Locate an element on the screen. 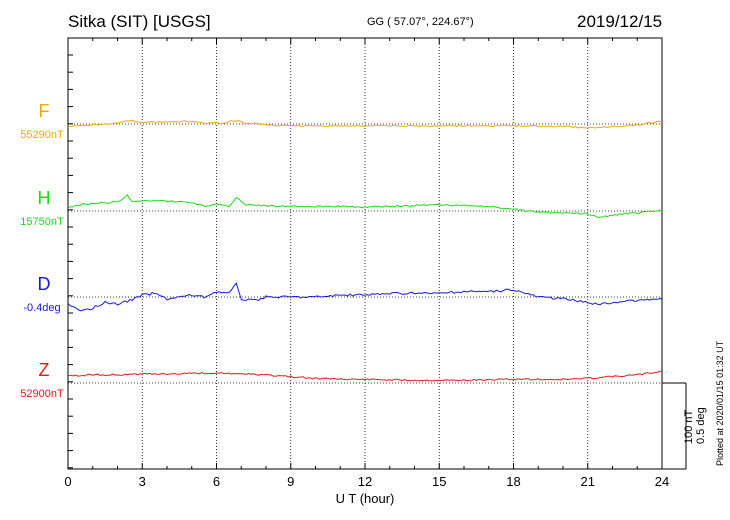 The height and width of the screenshot is (520, 730). scale-label-nt: 100 nT is located at coordinates (689, 426).